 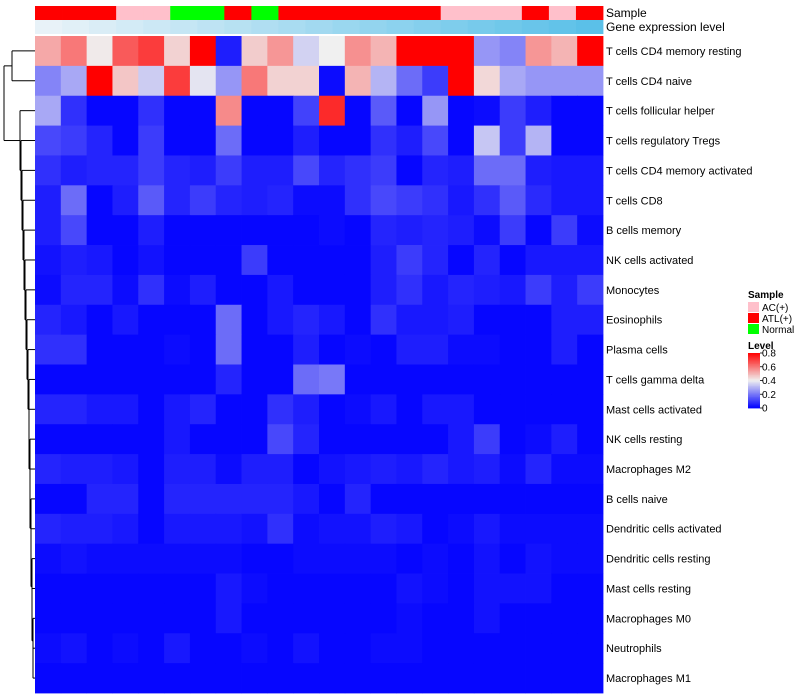 What do you see at coordinates (769, 381) in the screenshot?
I see `level-legend-tick-label: 0.4` at bounding box center [769, 381].